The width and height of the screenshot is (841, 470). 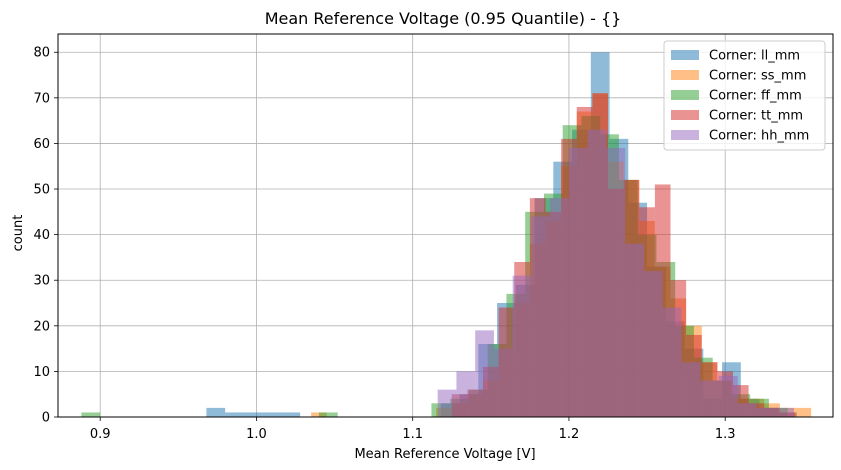 What do you see at coordinates (754, 56) in the screenshot?
I see `legend-label: Corner: ll_mm` at bounding box center [754, 56].